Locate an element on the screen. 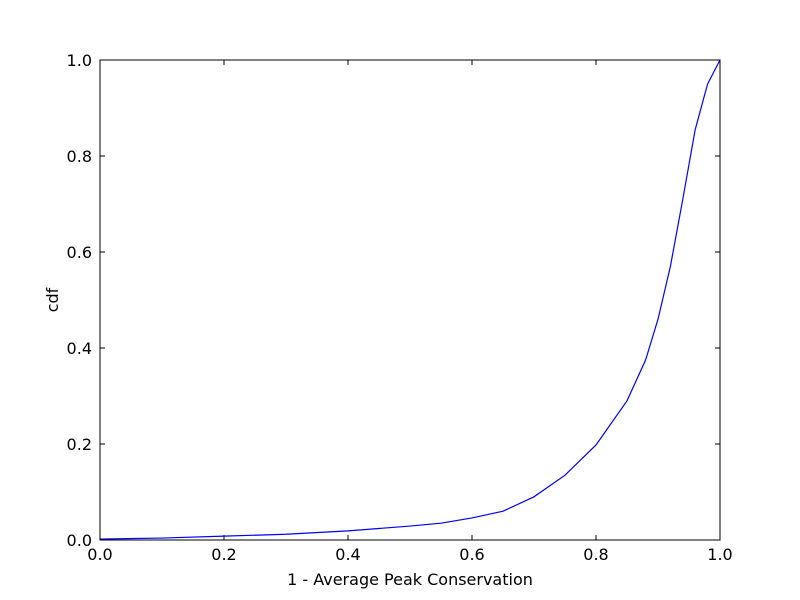 Image resolution: width=800 pixels, height=600 pixels. y-tick-label: 0.2 is located at coordinates (79, 444).